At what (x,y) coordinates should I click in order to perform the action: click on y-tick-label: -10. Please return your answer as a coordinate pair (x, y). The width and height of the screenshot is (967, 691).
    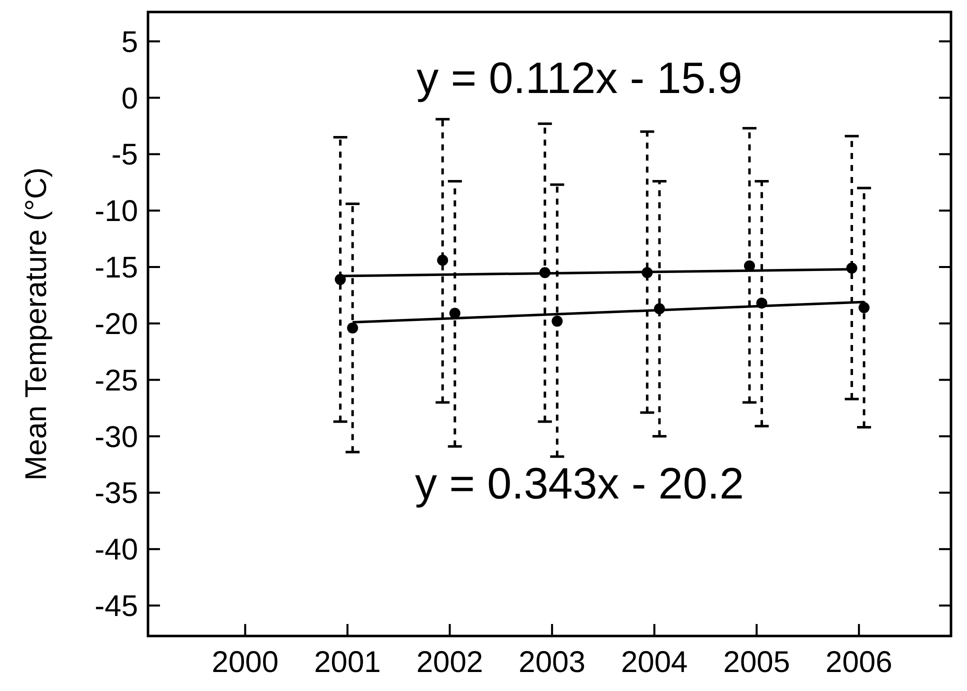
    Looking at the image, I should click on (116, 211).